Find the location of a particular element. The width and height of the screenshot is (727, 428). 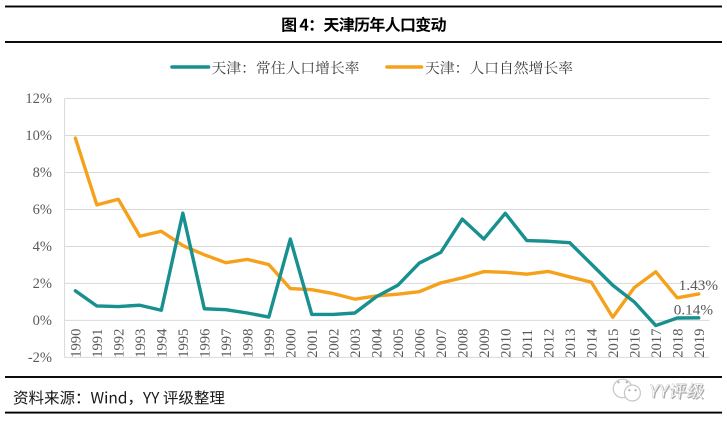

svg-text: 2% is located at coordinates (42, 284).